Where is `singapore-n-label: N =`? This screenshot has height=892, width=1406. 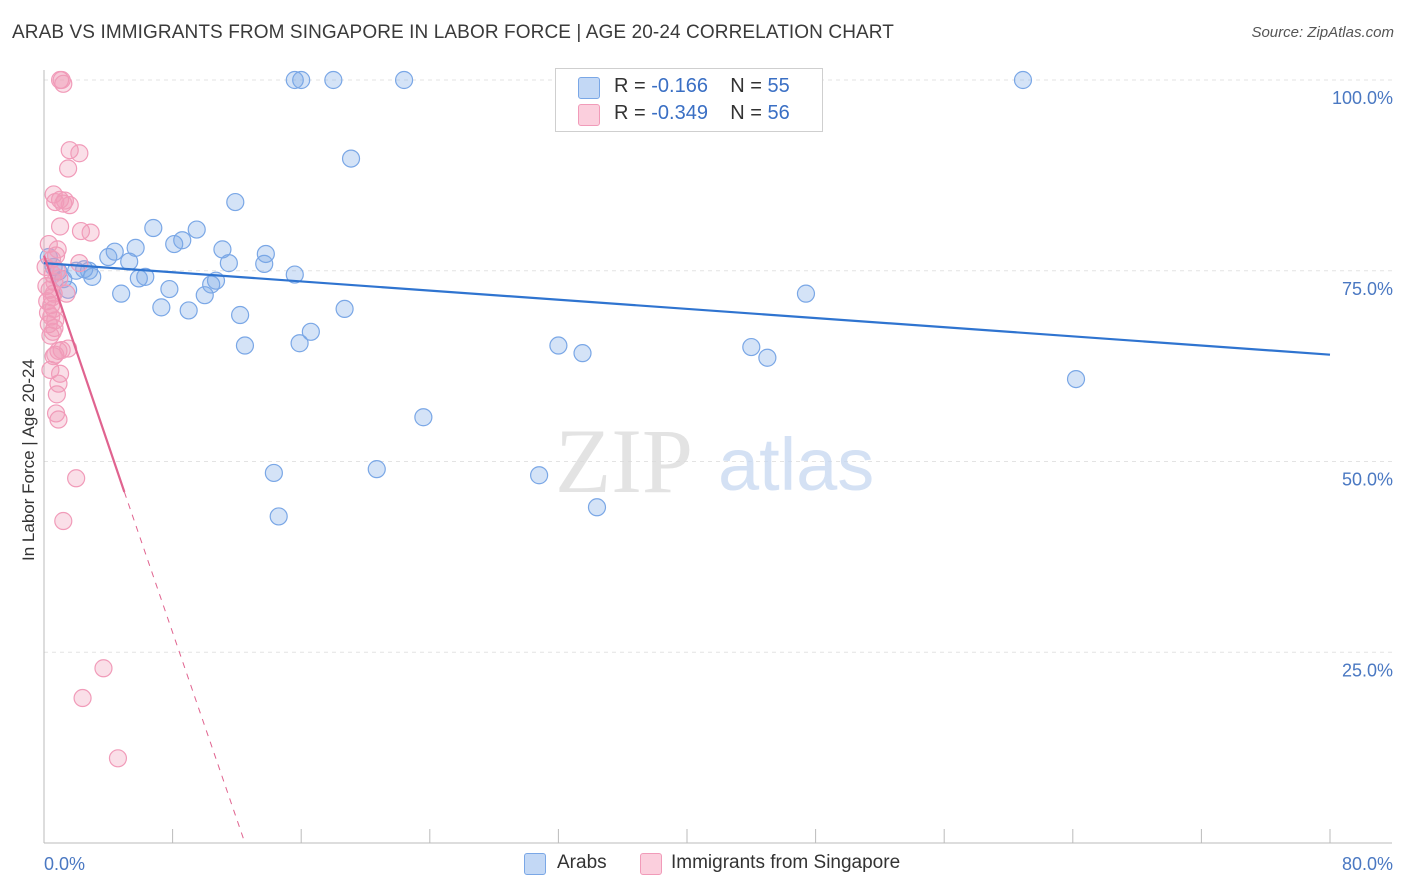
singapore-n-label: N = is located at coordinates (746, 113).